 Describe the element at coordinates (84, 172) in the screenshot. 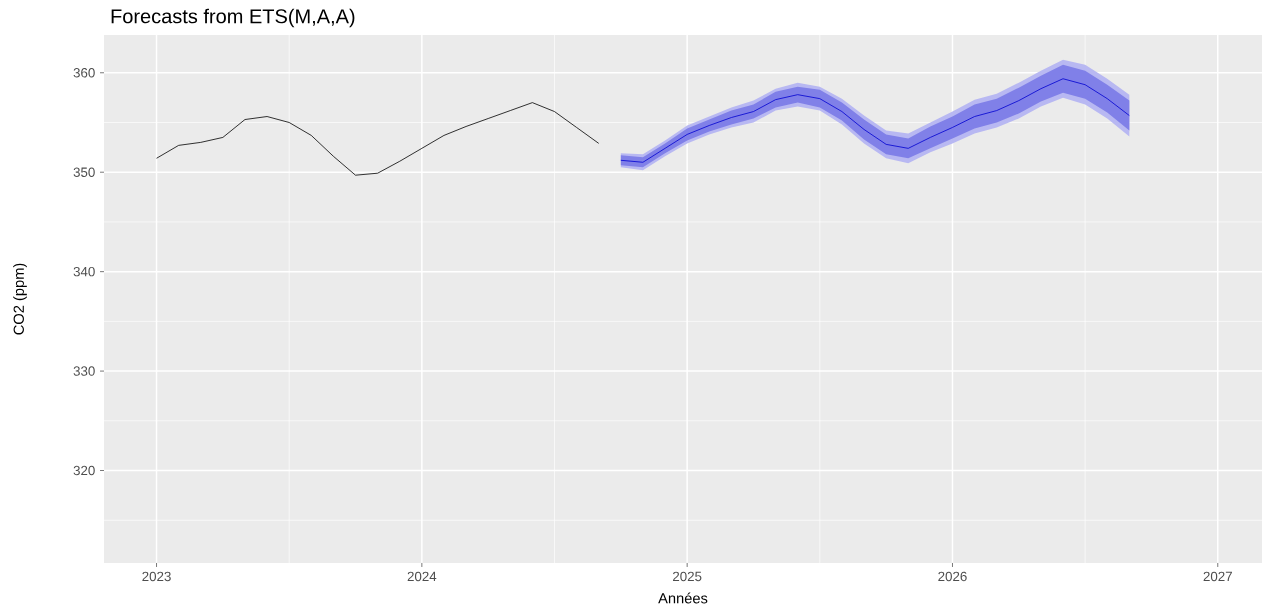

I see `y-tick-label: 350` at that location.